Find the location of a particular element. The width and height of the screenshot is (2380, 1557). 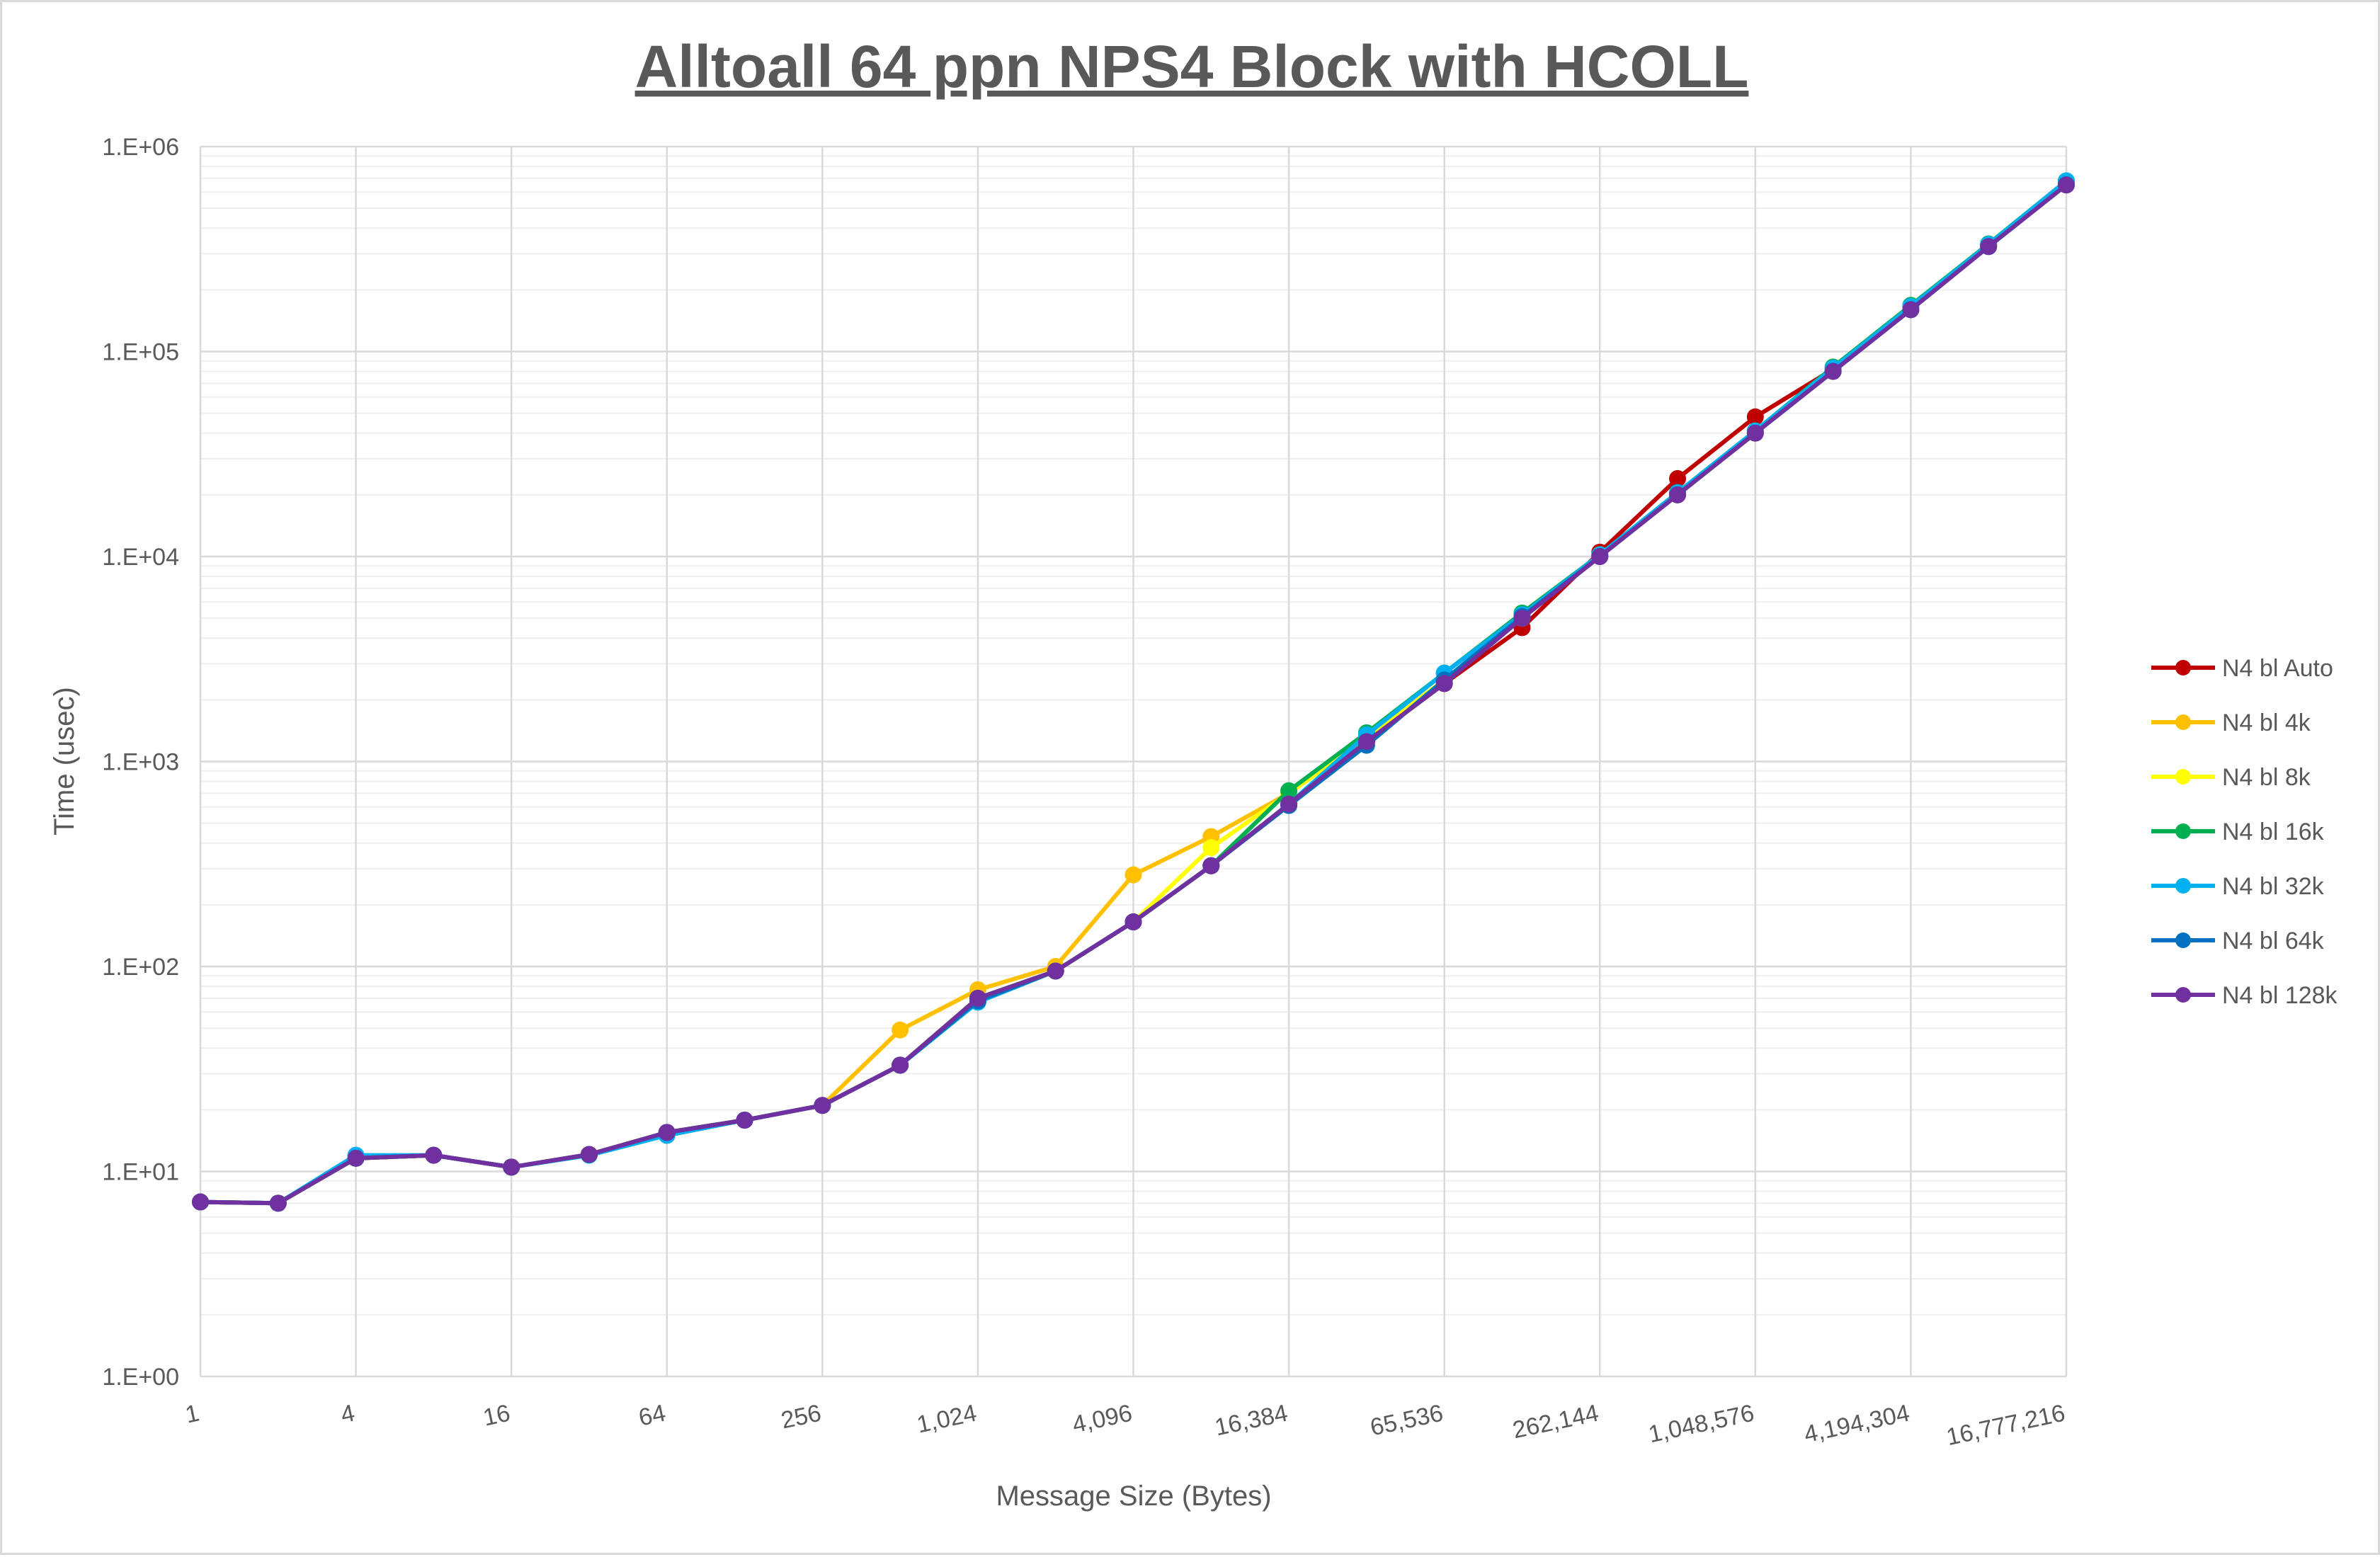

y-tick-label: 1.E+02 is located at coordinates (140, 967).